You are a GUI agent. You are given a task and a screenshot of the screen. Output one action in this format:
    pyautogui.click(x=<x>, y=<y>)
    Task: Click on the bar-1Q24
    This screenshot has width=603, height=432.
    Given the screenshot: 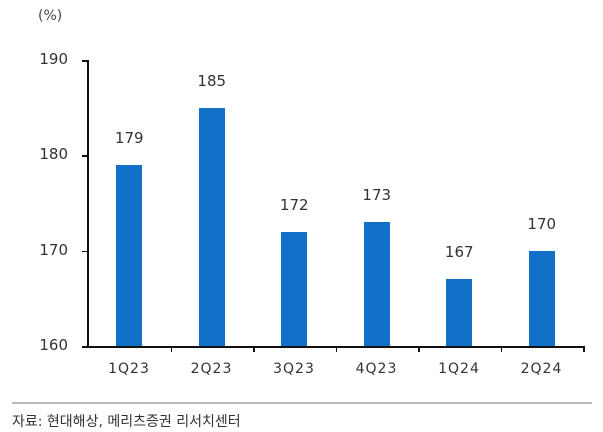 What is the action you would take?
    pyautogui.click(x=459, y=312)
    